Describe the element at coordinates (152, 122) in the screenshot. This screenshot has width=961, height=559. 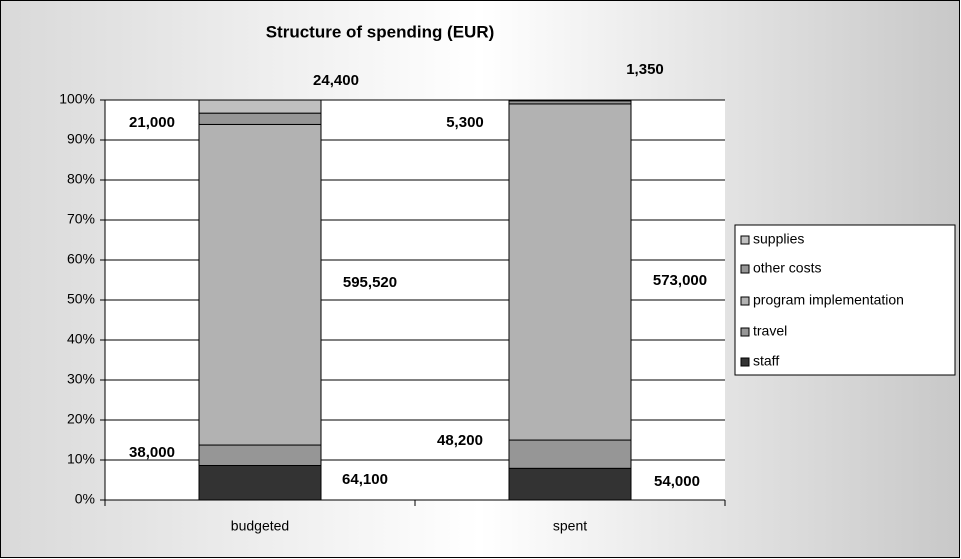
I see `data-label: 21,000` at that location.